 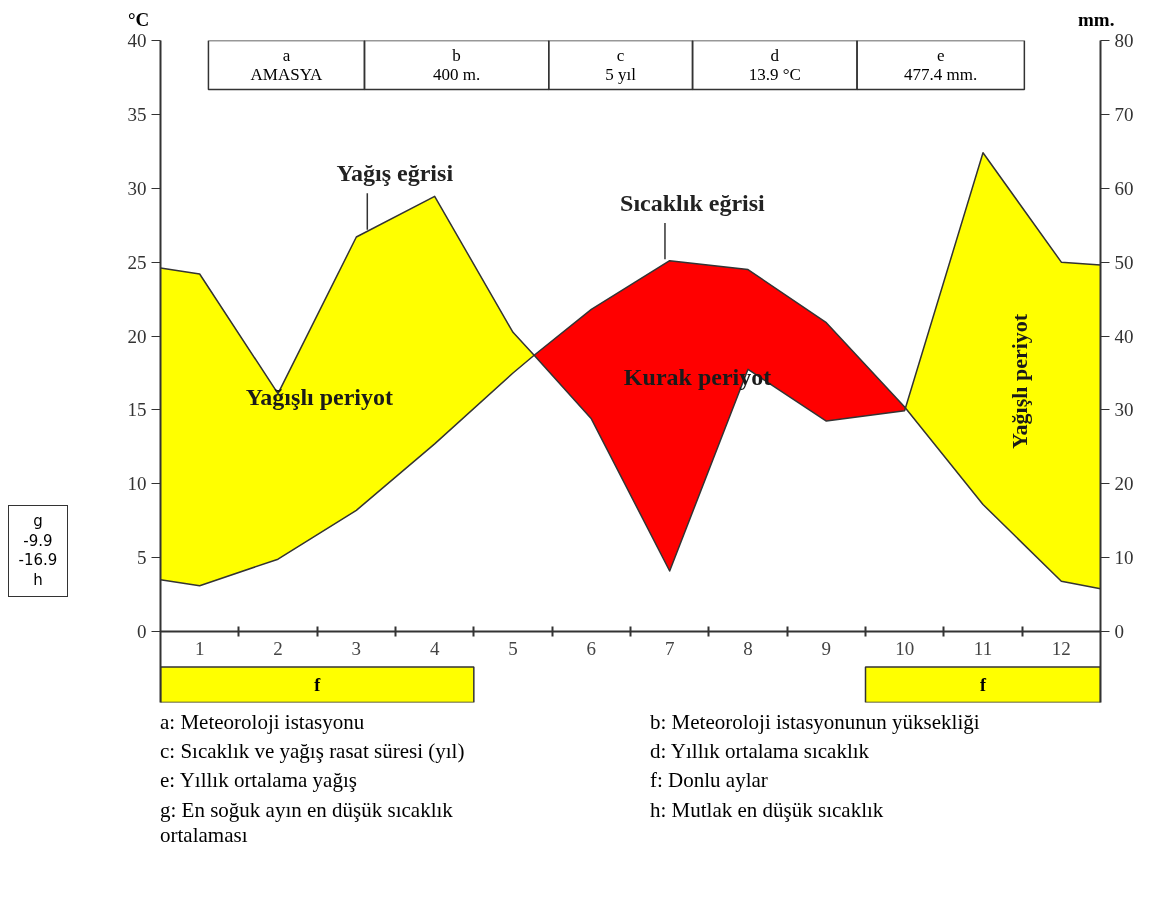 What do you see at coordinates (1096, 20) in the screenshot?
I see `y2-axis-title: mm.` at bounding box center [1096, 20].